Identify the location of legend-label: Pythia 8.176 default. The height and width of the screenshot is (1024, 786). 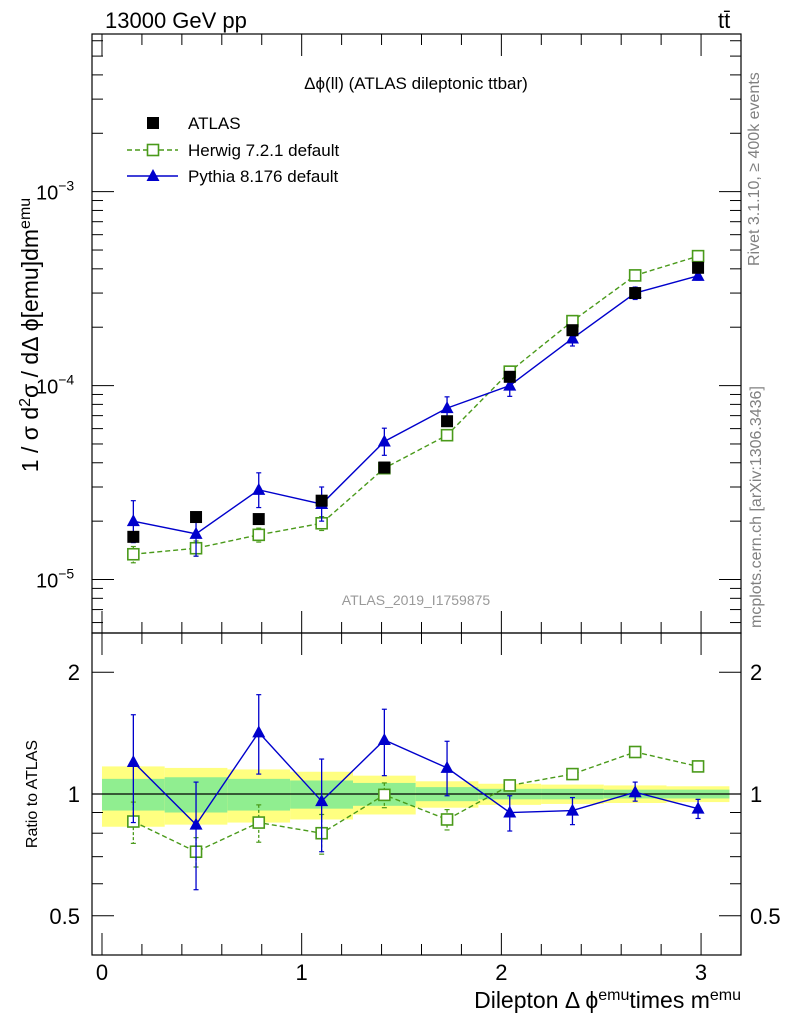
(263, 176).